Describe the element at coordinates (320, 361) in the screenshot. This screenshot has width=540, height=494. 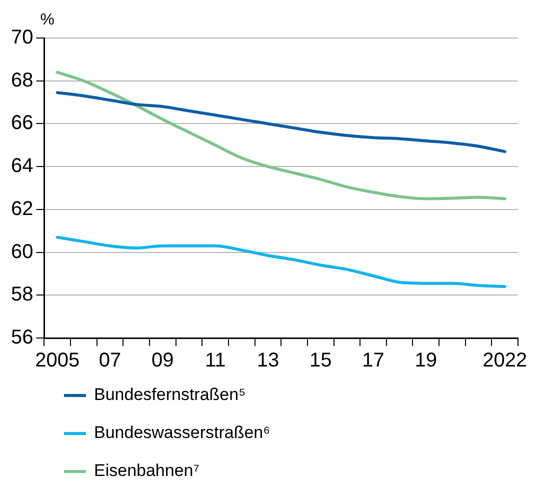
I see `x-tick-label: 15` at that location.